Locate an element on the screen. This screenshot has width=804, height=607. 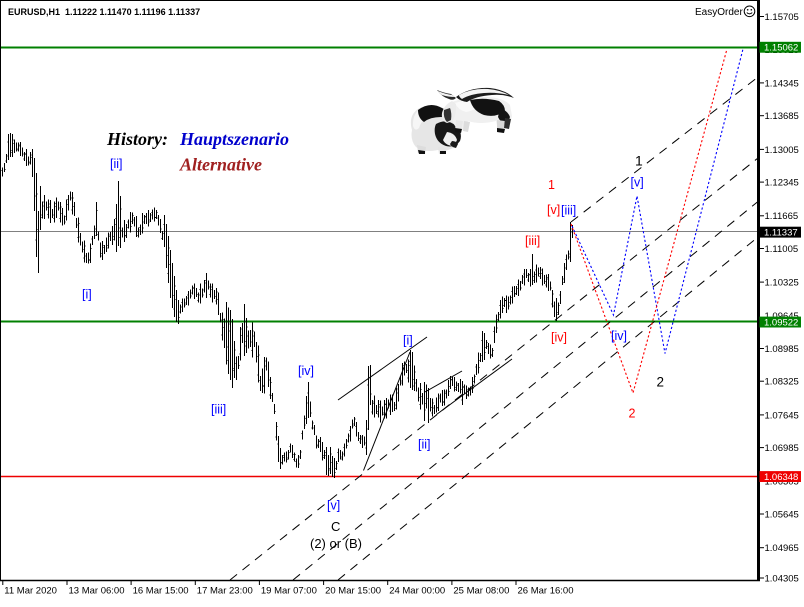
svg-text: 1.10325 is located at coordinates (782, 283).